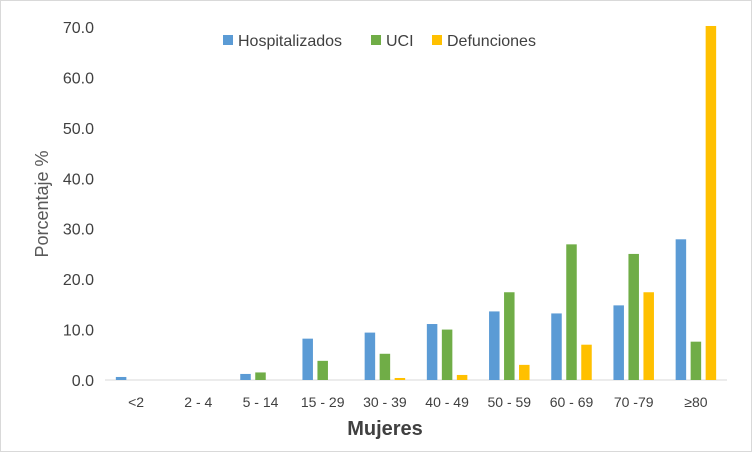 The image size is (752, 452). What do you see at coordinates (78, 179) in the screenshot?
I see `y-tick-label: 40.0` at bounding box center [78, 179].